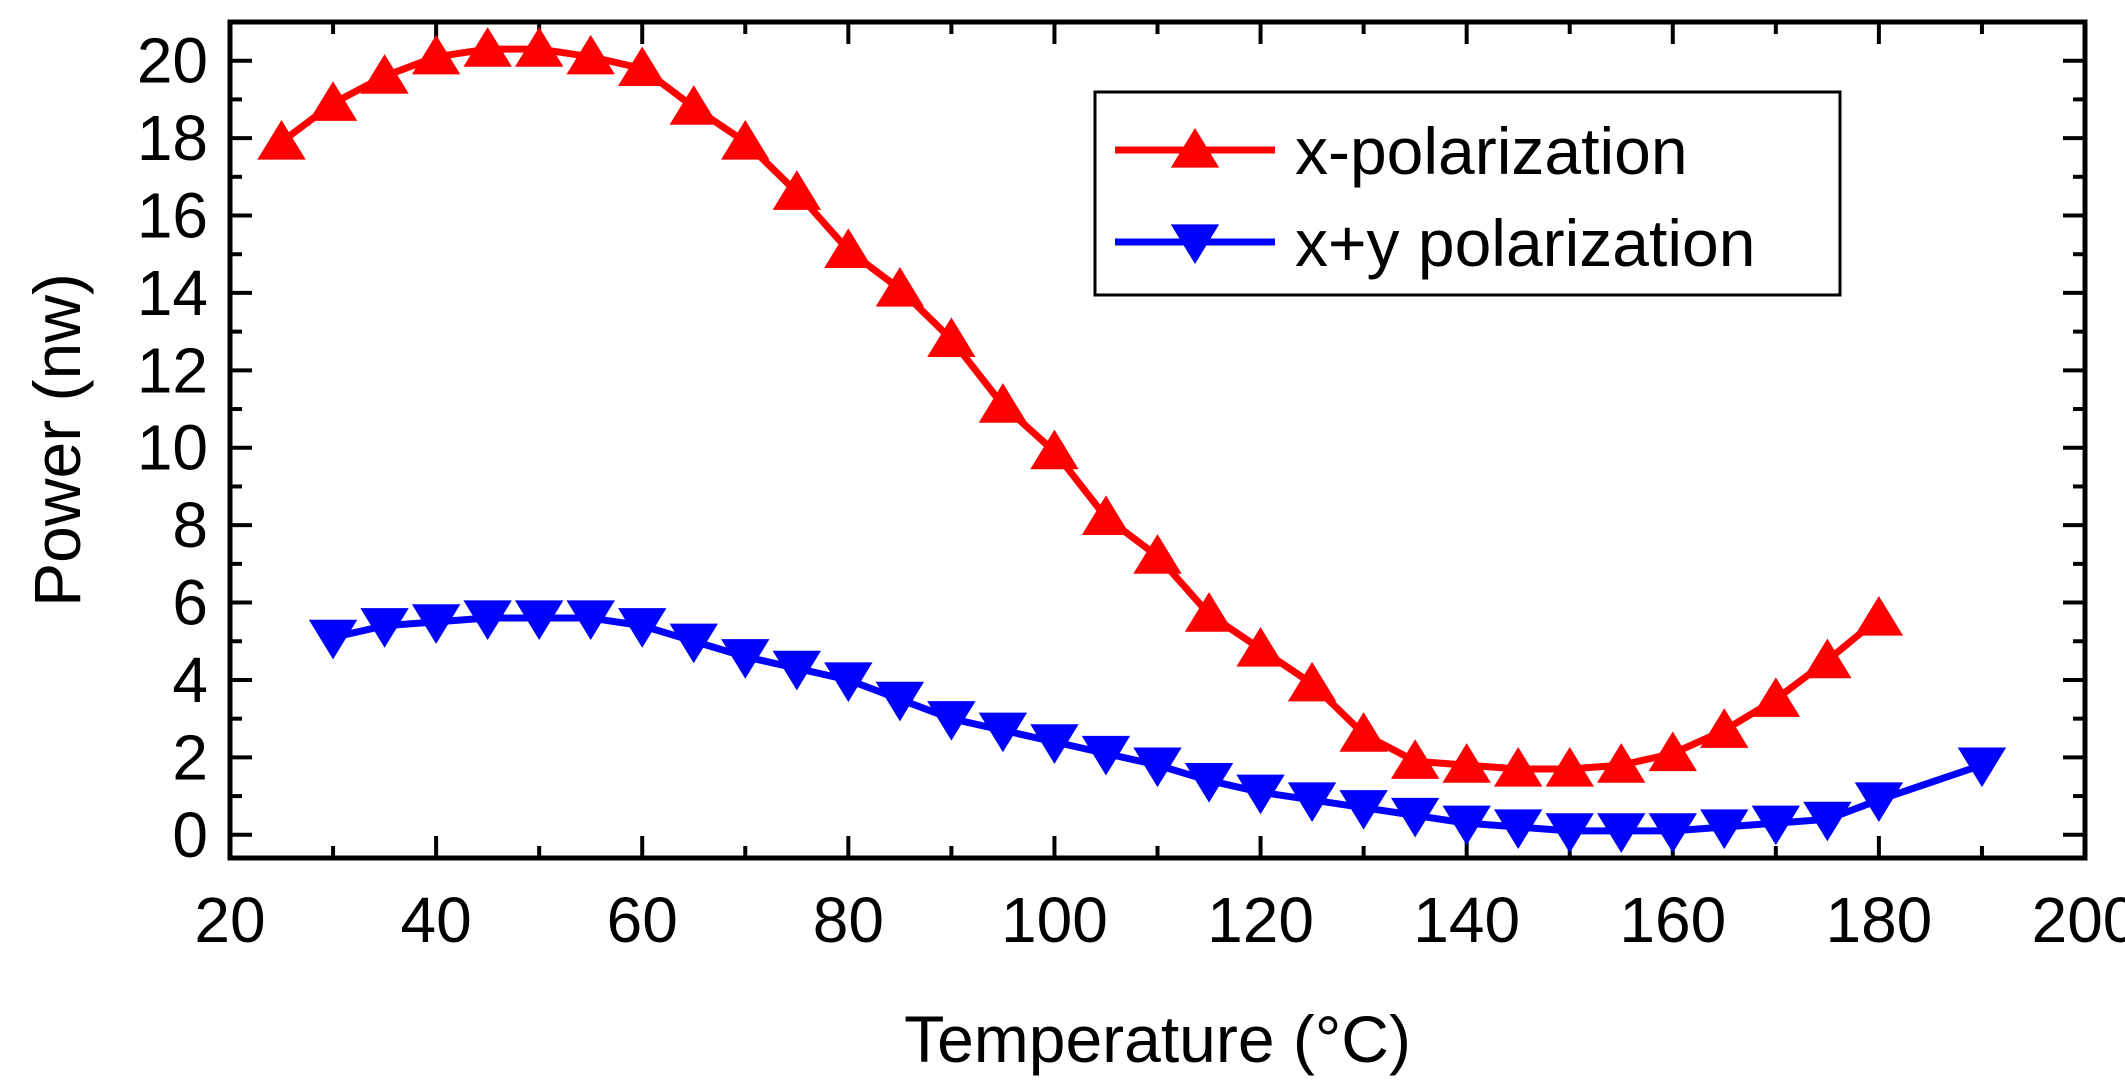 Image resolution: width=2125 pixels, height=1089 pixels. What do you see at coordinates (190, 680) in the screenshot?
I see `y-tick-label: 4` at bounding box center [190, 680].